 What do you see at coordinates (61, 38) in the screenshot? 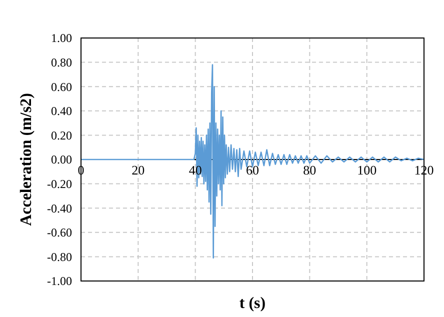
I see `y-tick-label: 1.00` at bounding box center [61, 38].